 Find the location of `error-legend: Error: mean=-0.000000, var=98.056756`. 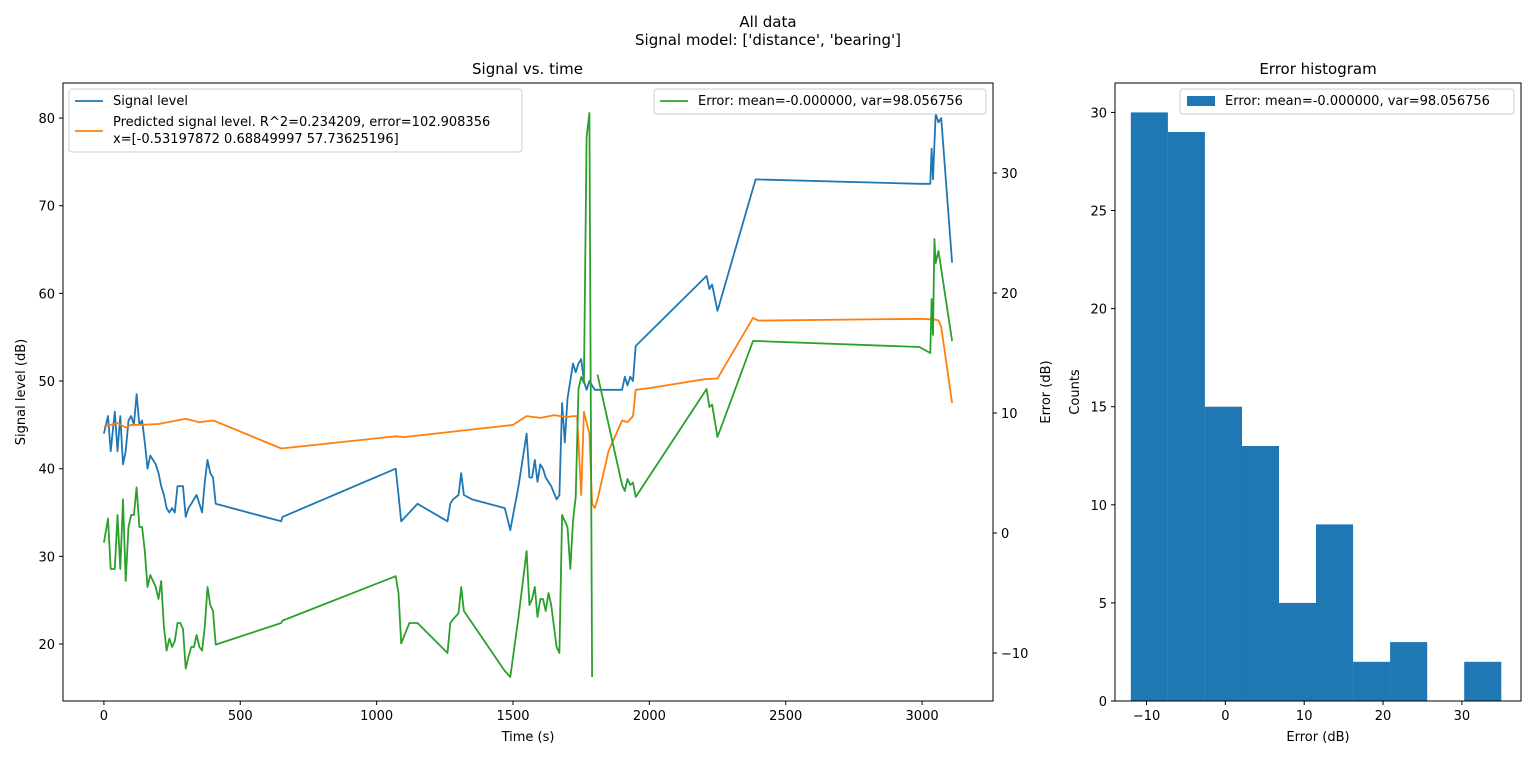

error-legend: Error: mean=-0.000000, var=98.056756 is located at coordinates (820, 101).